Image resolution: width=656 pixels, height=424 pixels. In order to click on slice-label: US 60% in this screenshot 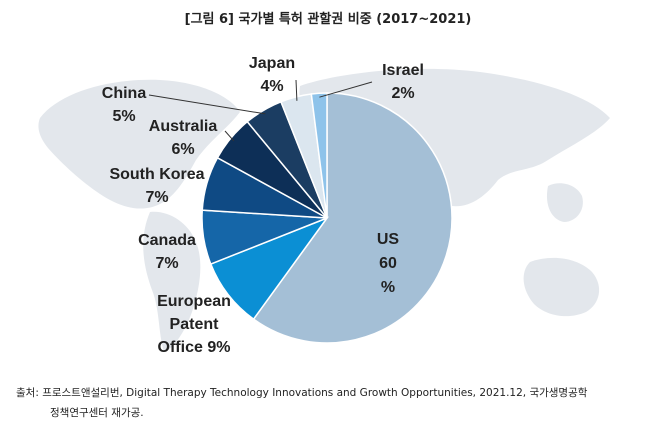, I will do `click(388, 263)`.